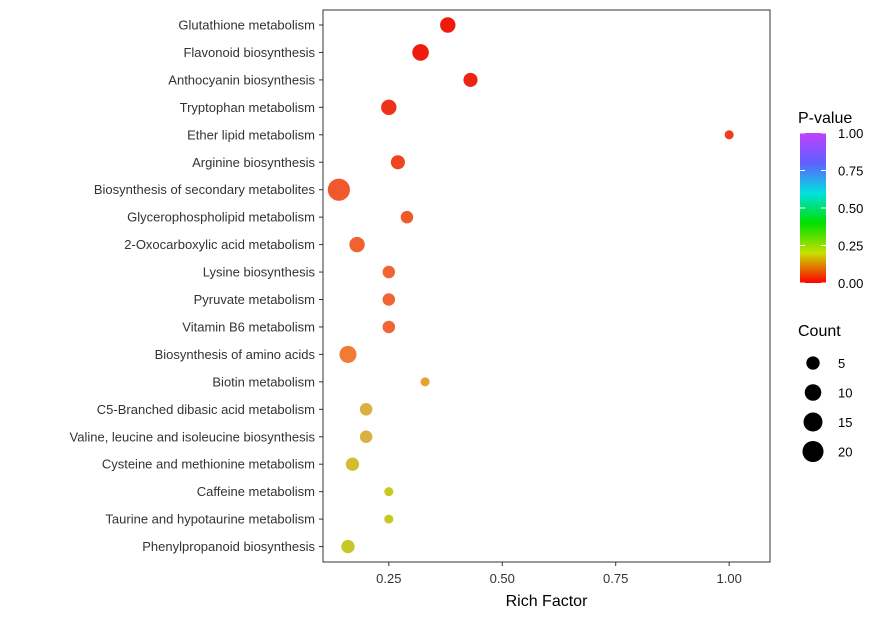  What do you see at coordinates (559, 574) in the screenshot?
I see `x-tick-labels: 0.25 0.50 0.75 1.00` at bounding box center [559, 574].